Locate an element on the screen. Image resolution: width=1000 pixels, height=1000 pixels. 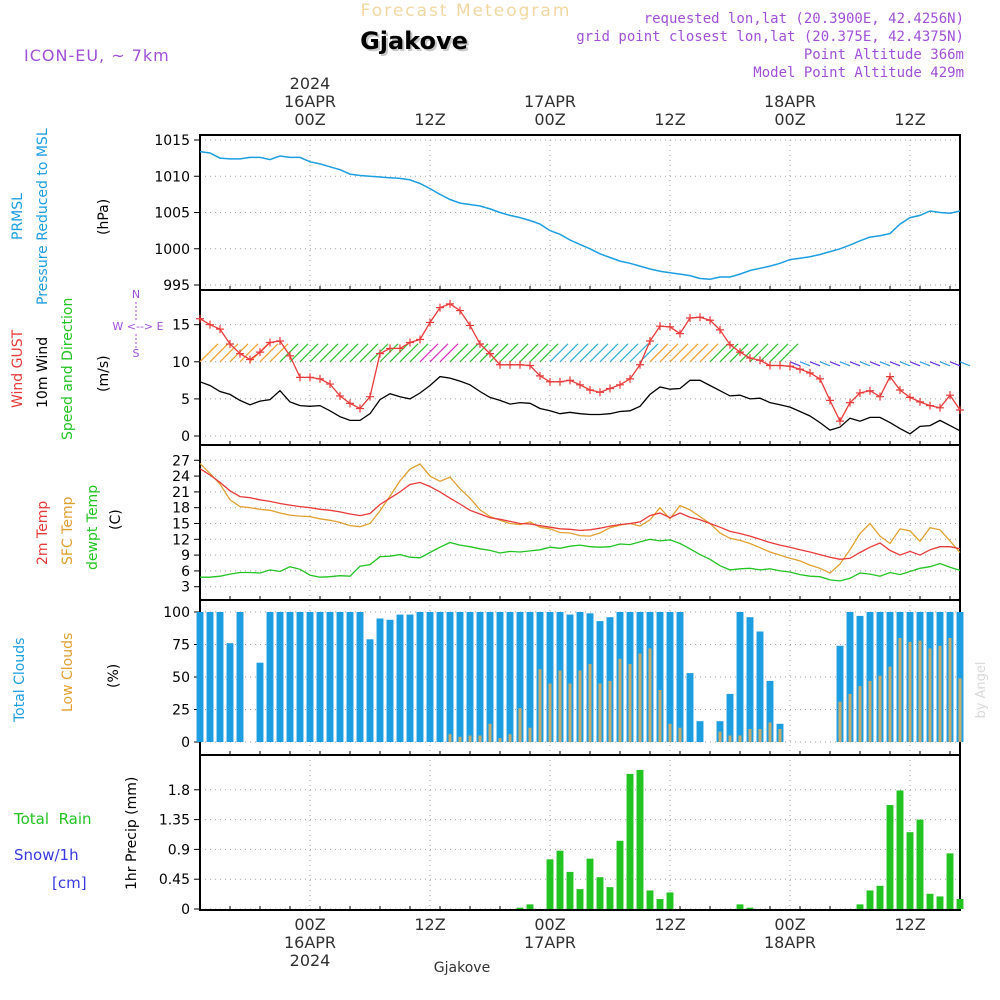
point-altitude: Point Altitude 366m is located at coordinates (884, 55).